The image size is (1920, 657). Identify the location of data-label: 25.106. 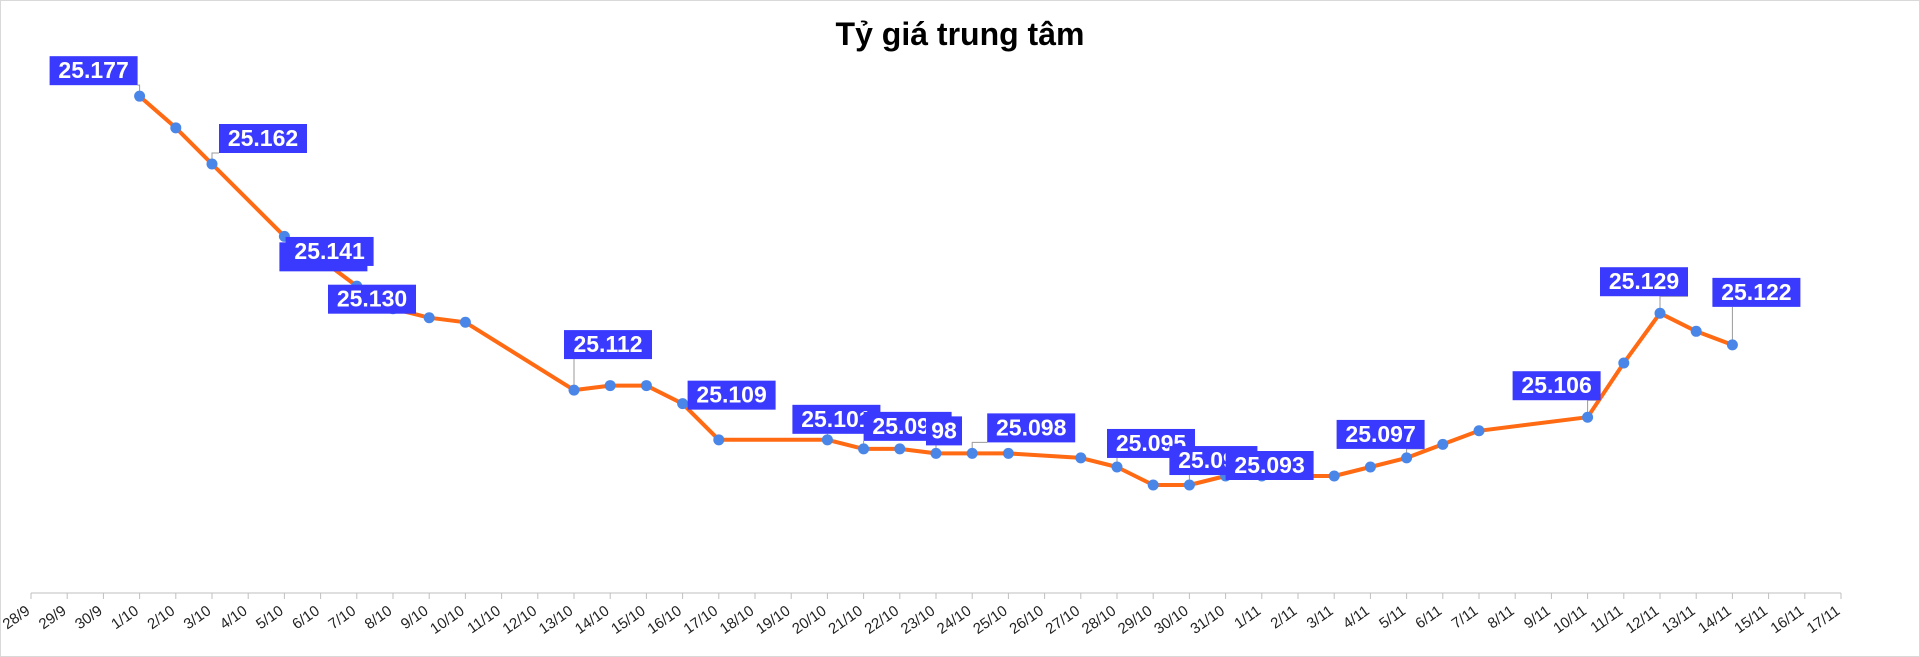
(1556, 386).